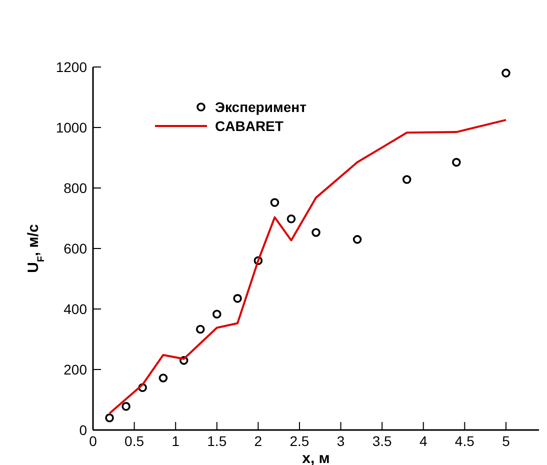  Describe the element at coordinates (423, 441) in the screenshot. I see `x-tick-label: 4` at that location.